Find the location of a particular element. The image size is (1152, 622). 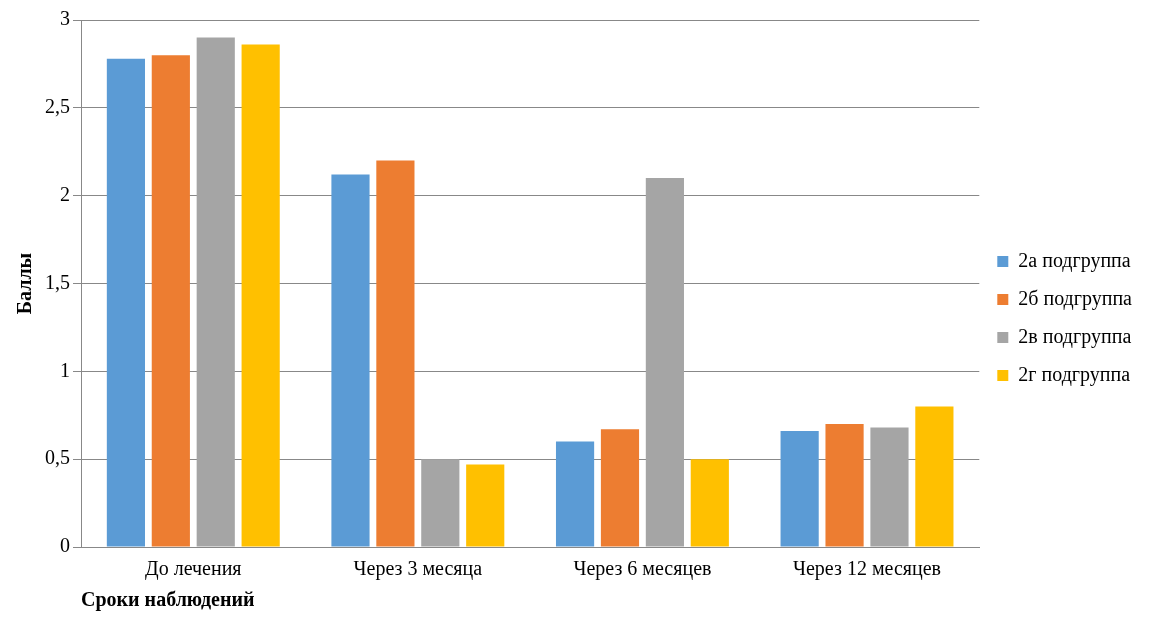

y-tick-label: 2,5 is located at coordinates (57, 106).